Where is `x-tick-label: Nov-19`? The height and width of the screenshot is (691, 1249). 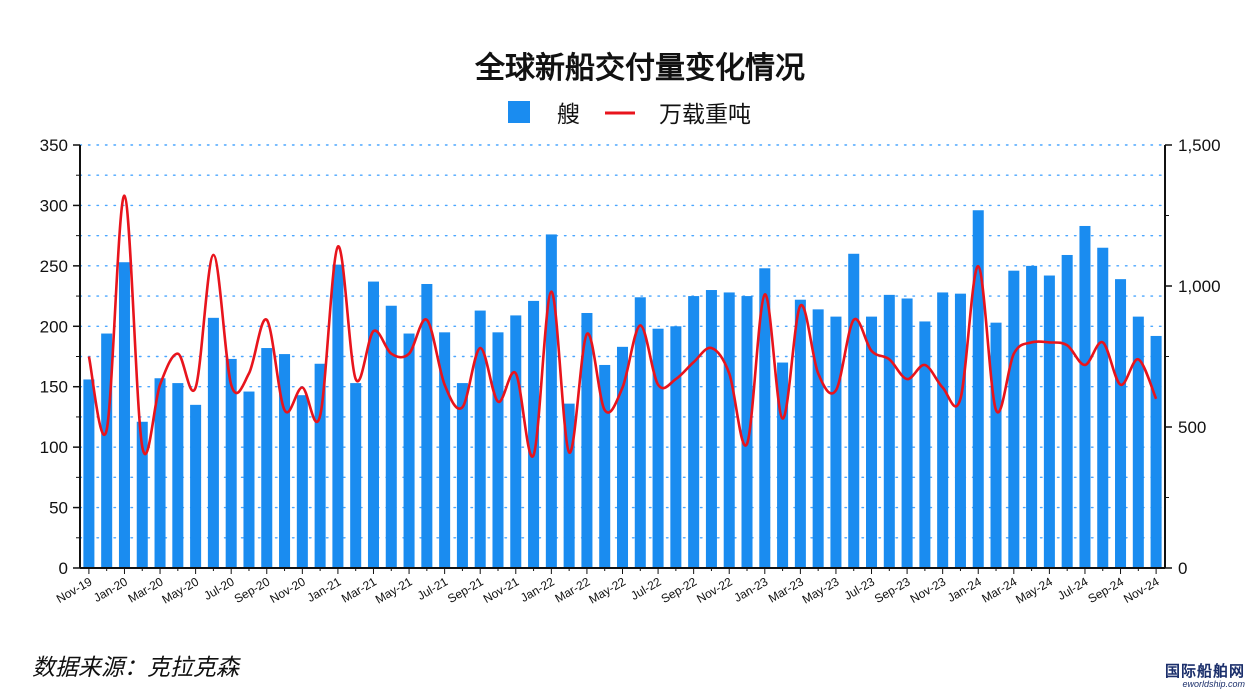
x-tick-label: Nov-19 is located at coordinates (74, 590).